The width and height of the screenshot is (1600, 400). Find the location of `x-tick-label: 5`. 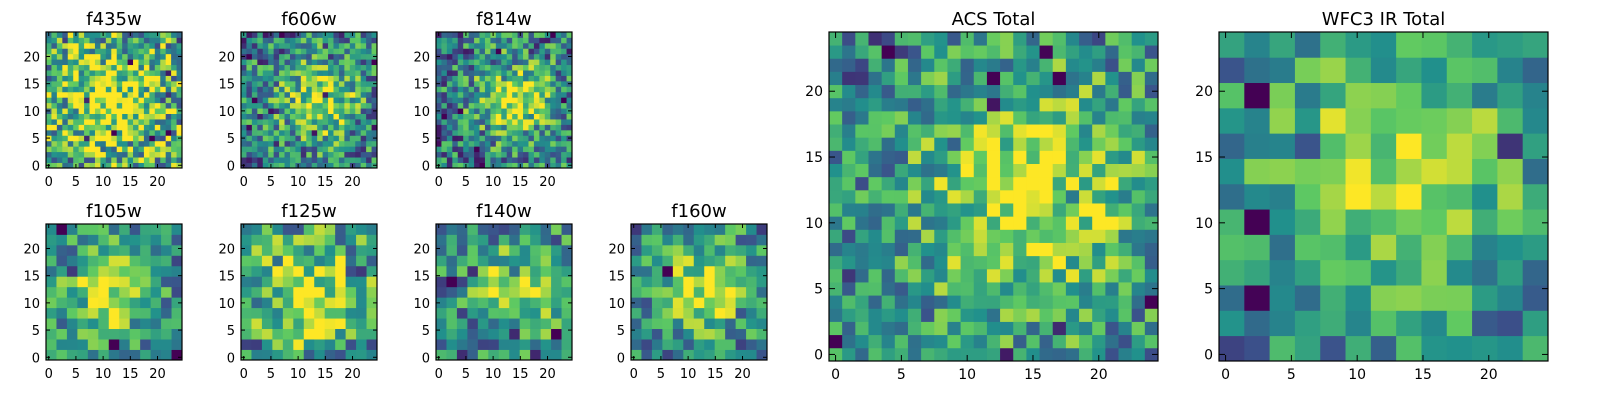

x-tick-label: 5 is located at coordinates (271, 182).